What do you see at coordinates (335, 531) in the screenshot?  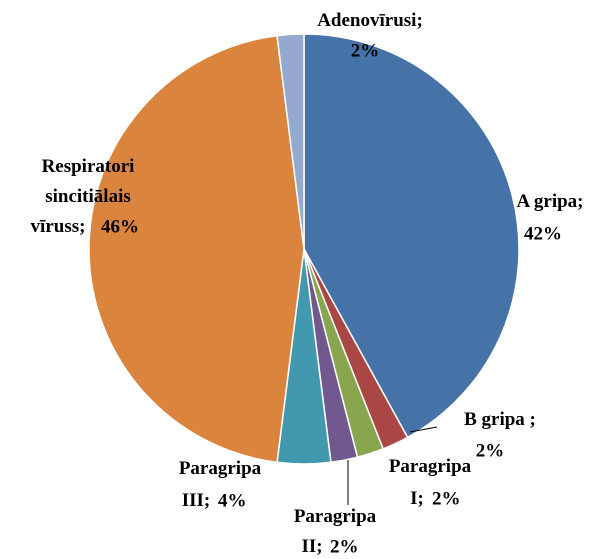 I see `category-label: Paragripa II;` at bounding box center [335, 531].